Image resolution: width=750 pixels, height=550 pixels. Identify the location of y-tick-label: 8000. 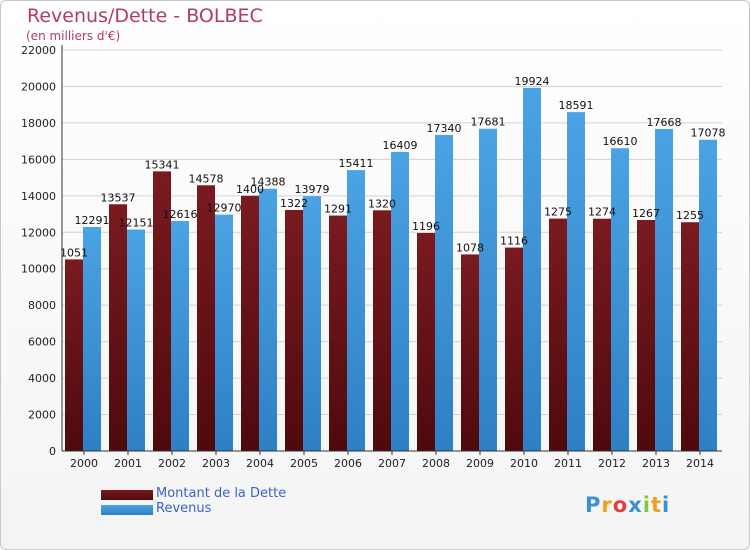
(42, 305).